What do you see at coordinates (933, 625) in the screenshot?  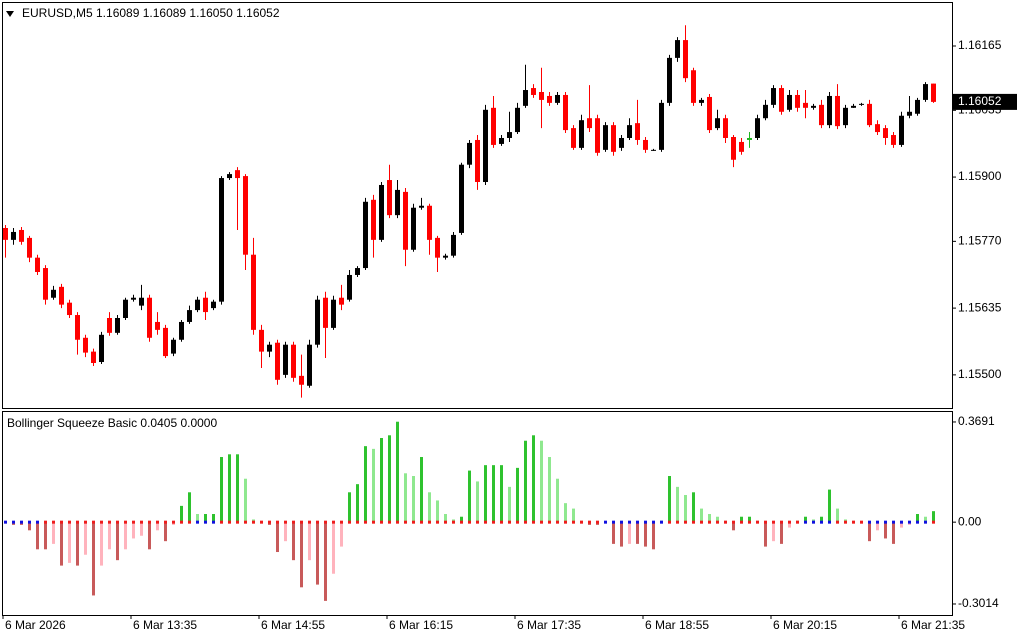 I see `x-tick-label: 6 Mar 21:35` at bounding box center [933, 625].